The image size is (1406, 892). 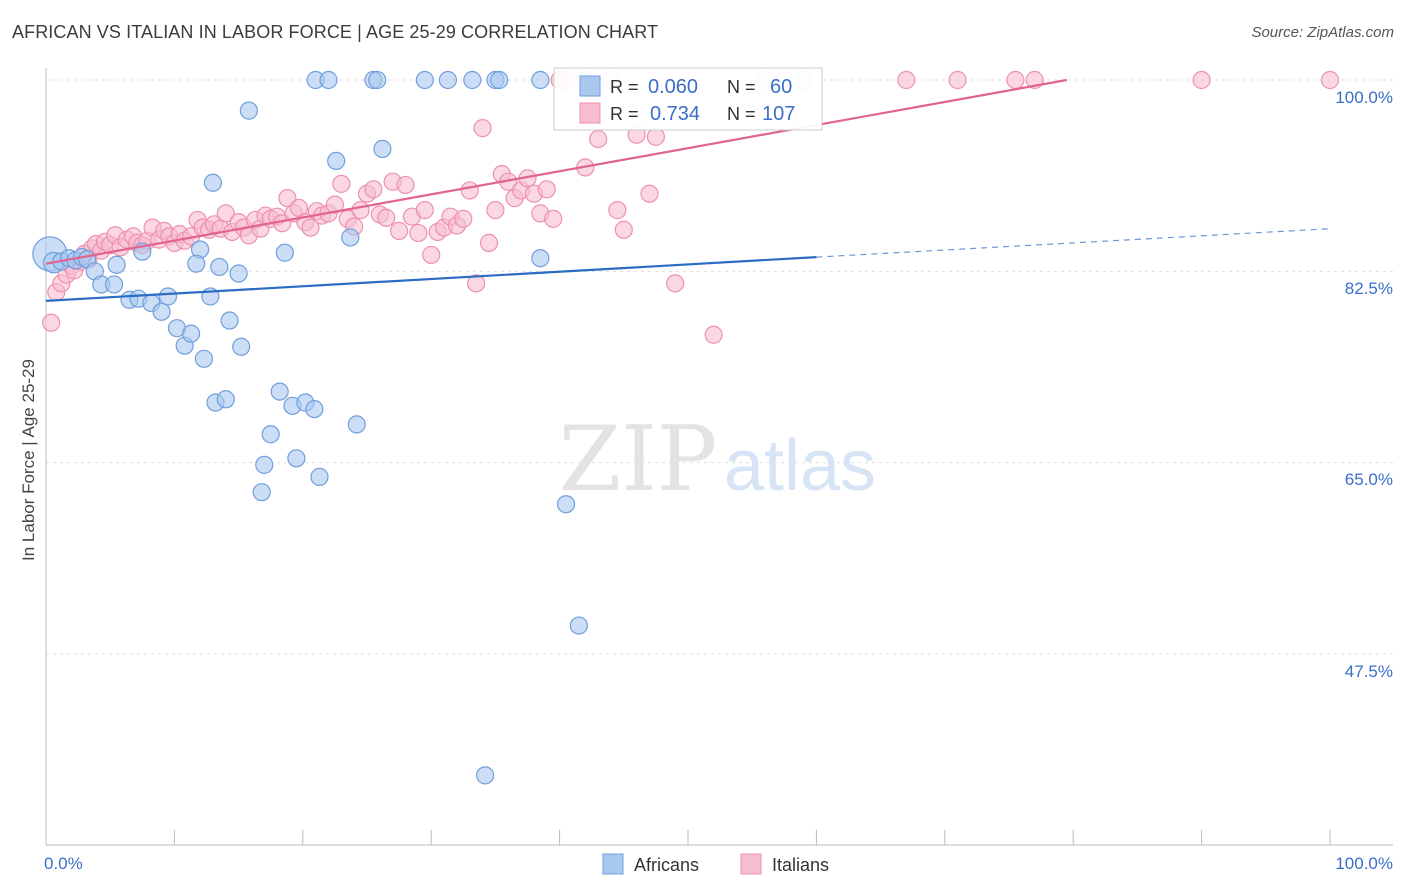 What do you see at coordinates (638, 459) in the screenshot?
I see `watermark-zip: ZIP` at bounding box center [638, 459].